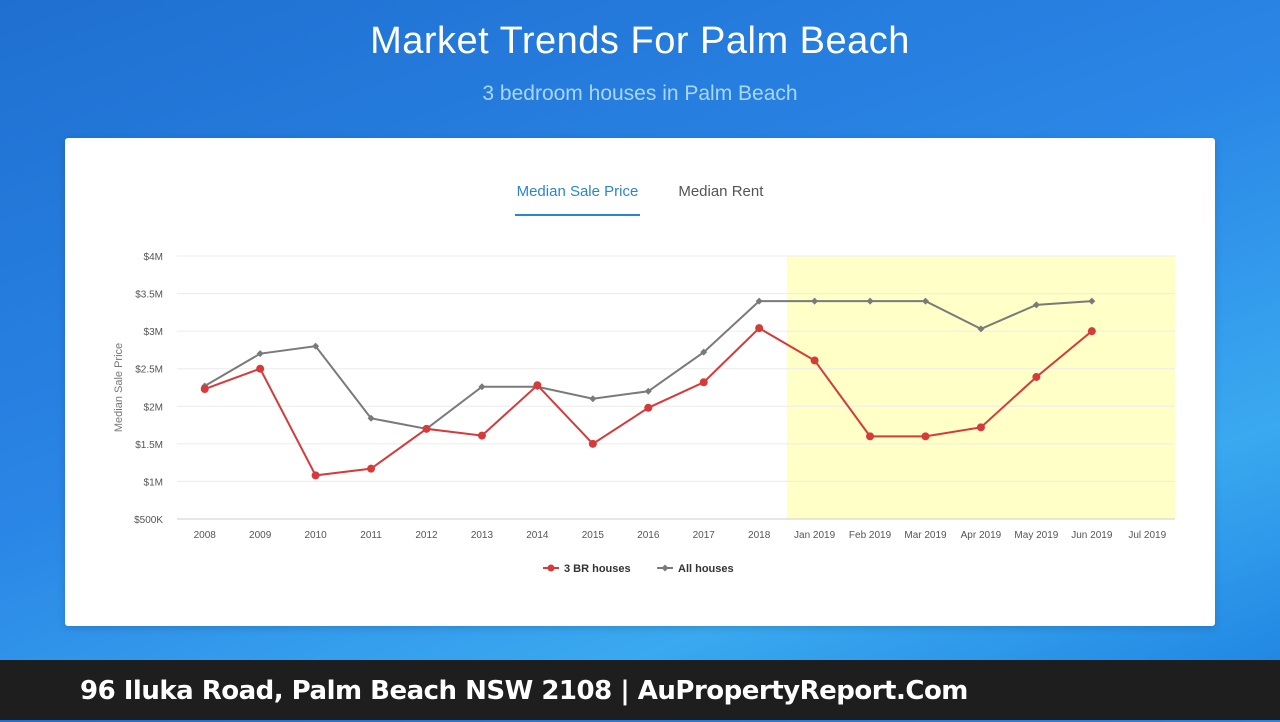 The image size is (1280, 722). I want to click on x-tick-label: 2008, so click(205, 535).